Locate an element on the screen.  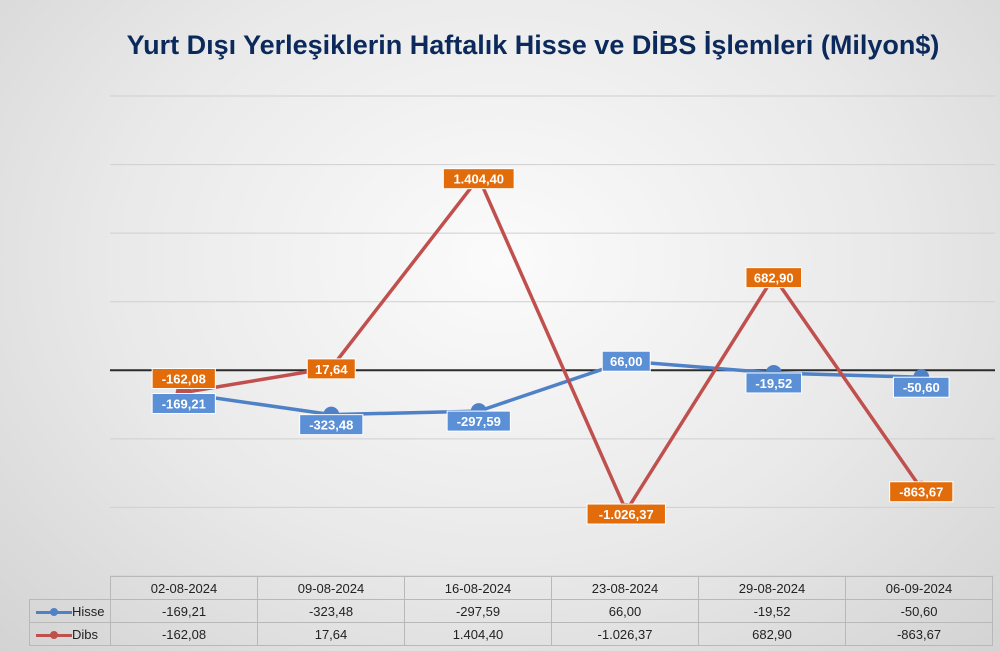
data-label-text: -323,48 is located at coordinates (331, 425).